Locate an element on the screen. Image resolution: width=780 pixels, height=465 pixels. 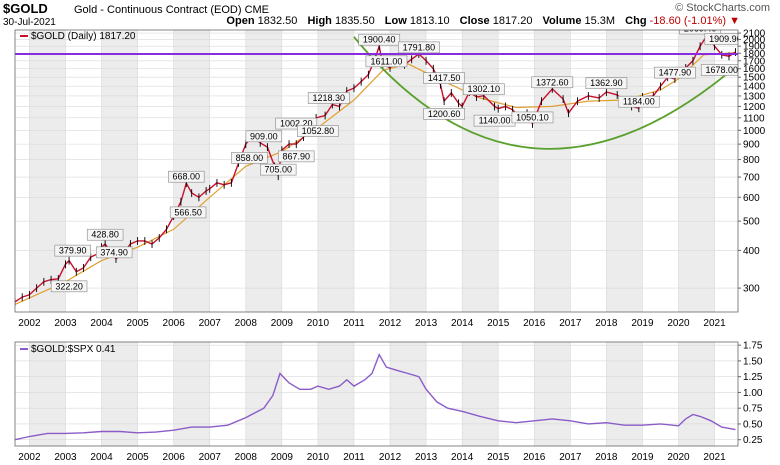
open-label: Open is located at coordinates (240, 21).